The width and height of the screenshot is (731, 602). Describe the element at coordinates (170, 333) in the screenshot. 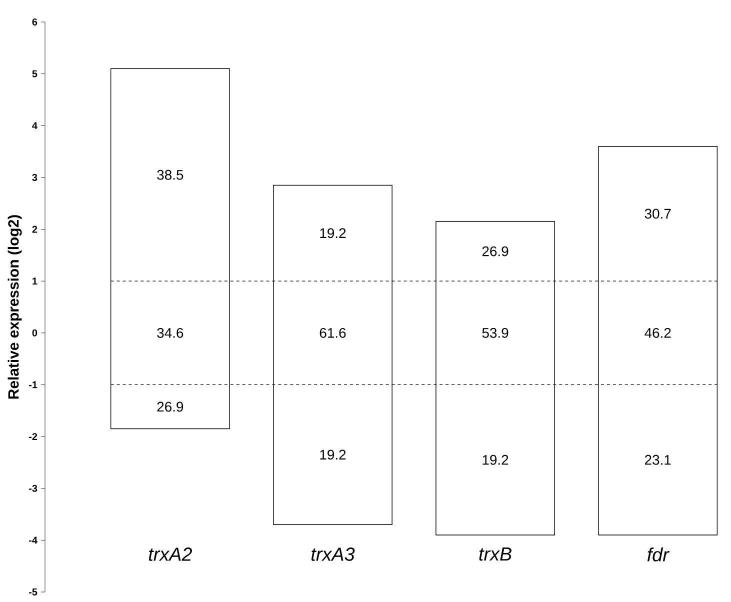

I see `annotation: 34.6` at that location.